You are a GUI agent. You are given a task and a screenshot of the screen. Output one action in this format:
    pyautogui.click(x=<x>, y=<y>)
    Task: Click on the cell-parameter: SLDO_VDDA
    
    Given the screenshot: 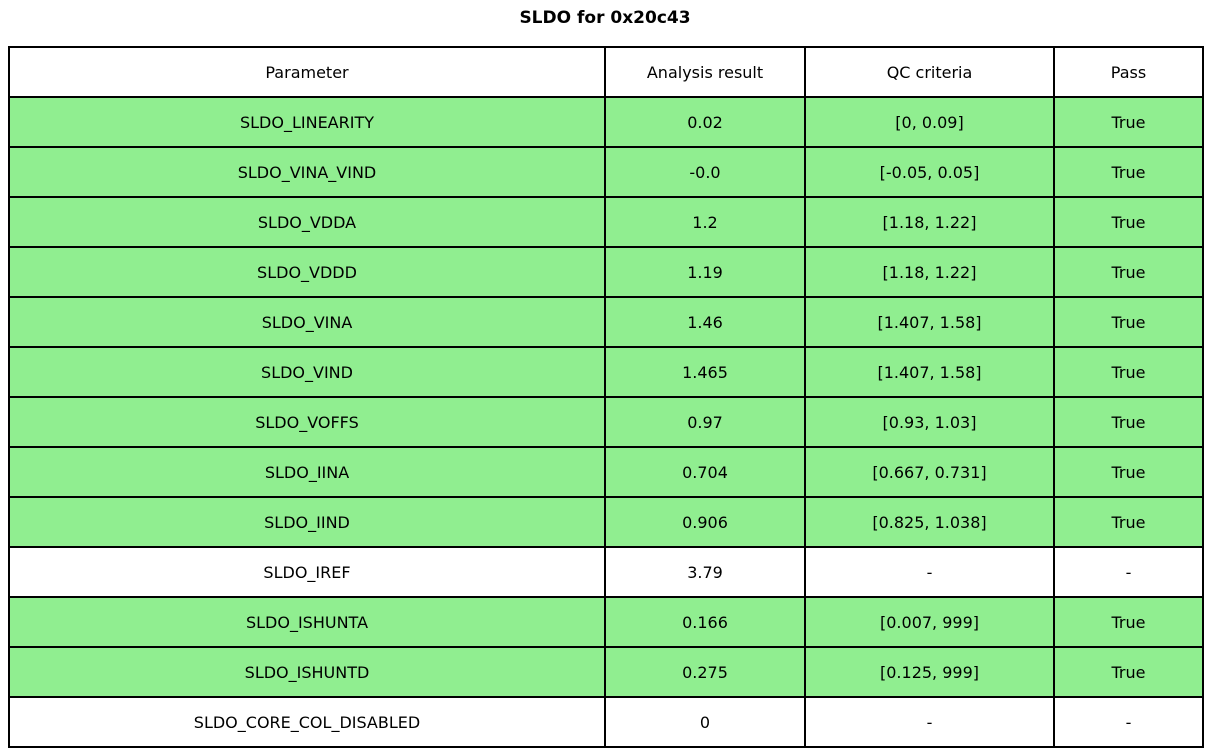 What is the action you would take?
    pyautogui.click(x=307, y=222)
    